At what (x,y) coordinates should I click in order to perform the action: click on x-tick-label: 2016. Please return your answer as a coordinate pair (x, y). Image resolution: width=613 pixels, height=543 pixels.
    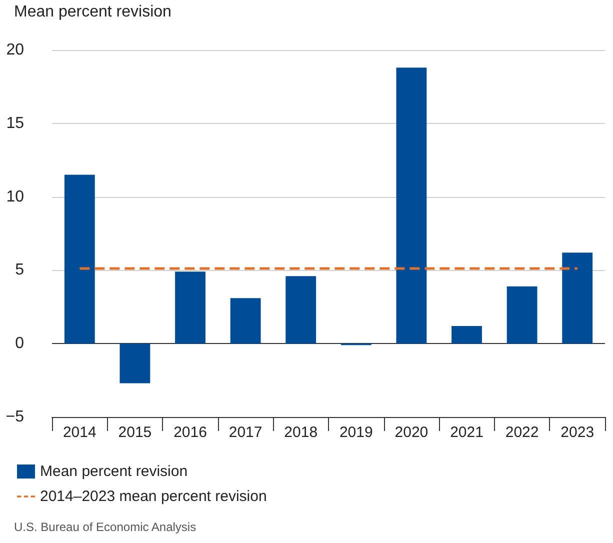
    Looking at the image, I should click on (190, 432).